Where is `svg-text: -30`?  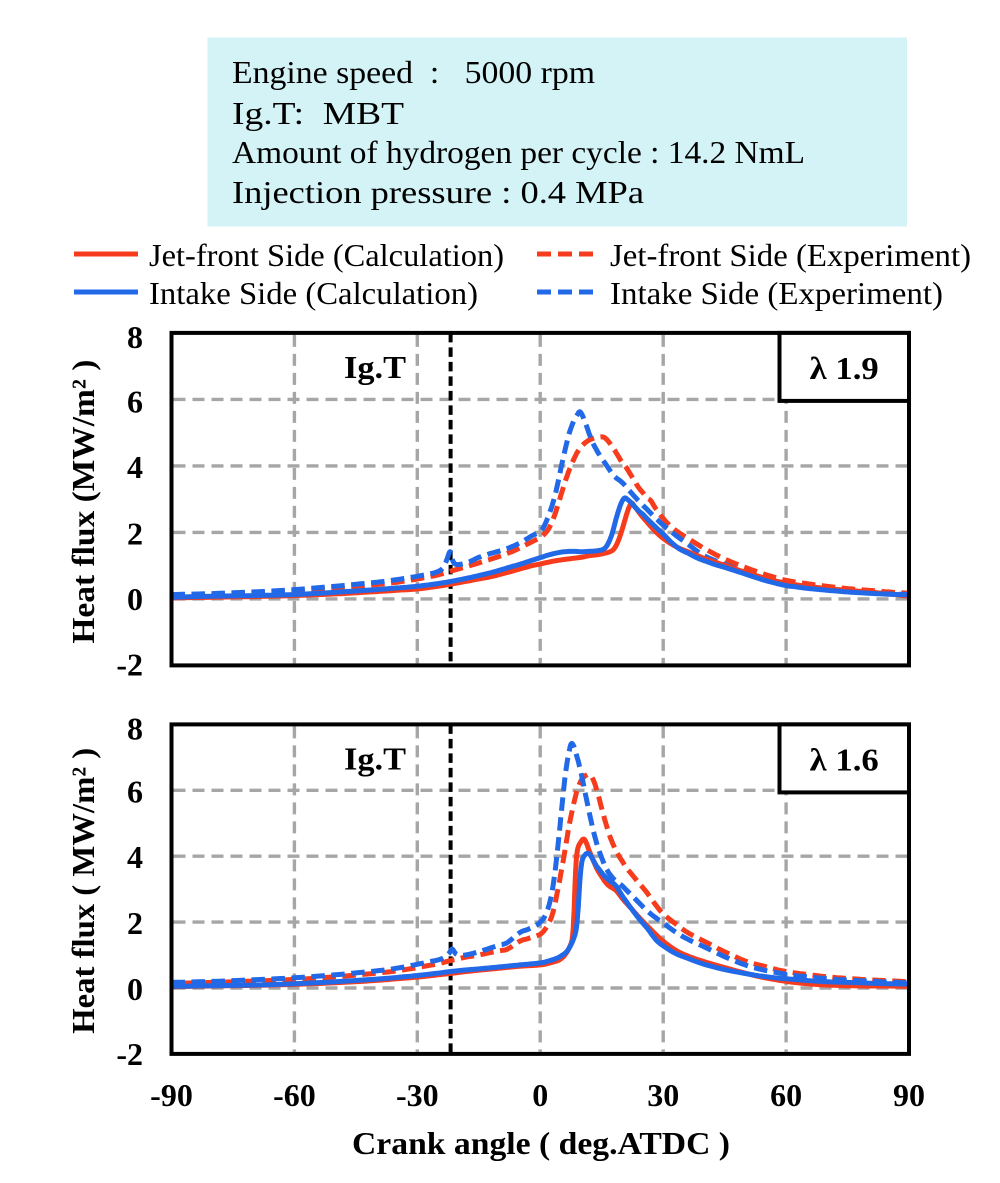
svg-text: -30 is located at coordinates (417, 1095).